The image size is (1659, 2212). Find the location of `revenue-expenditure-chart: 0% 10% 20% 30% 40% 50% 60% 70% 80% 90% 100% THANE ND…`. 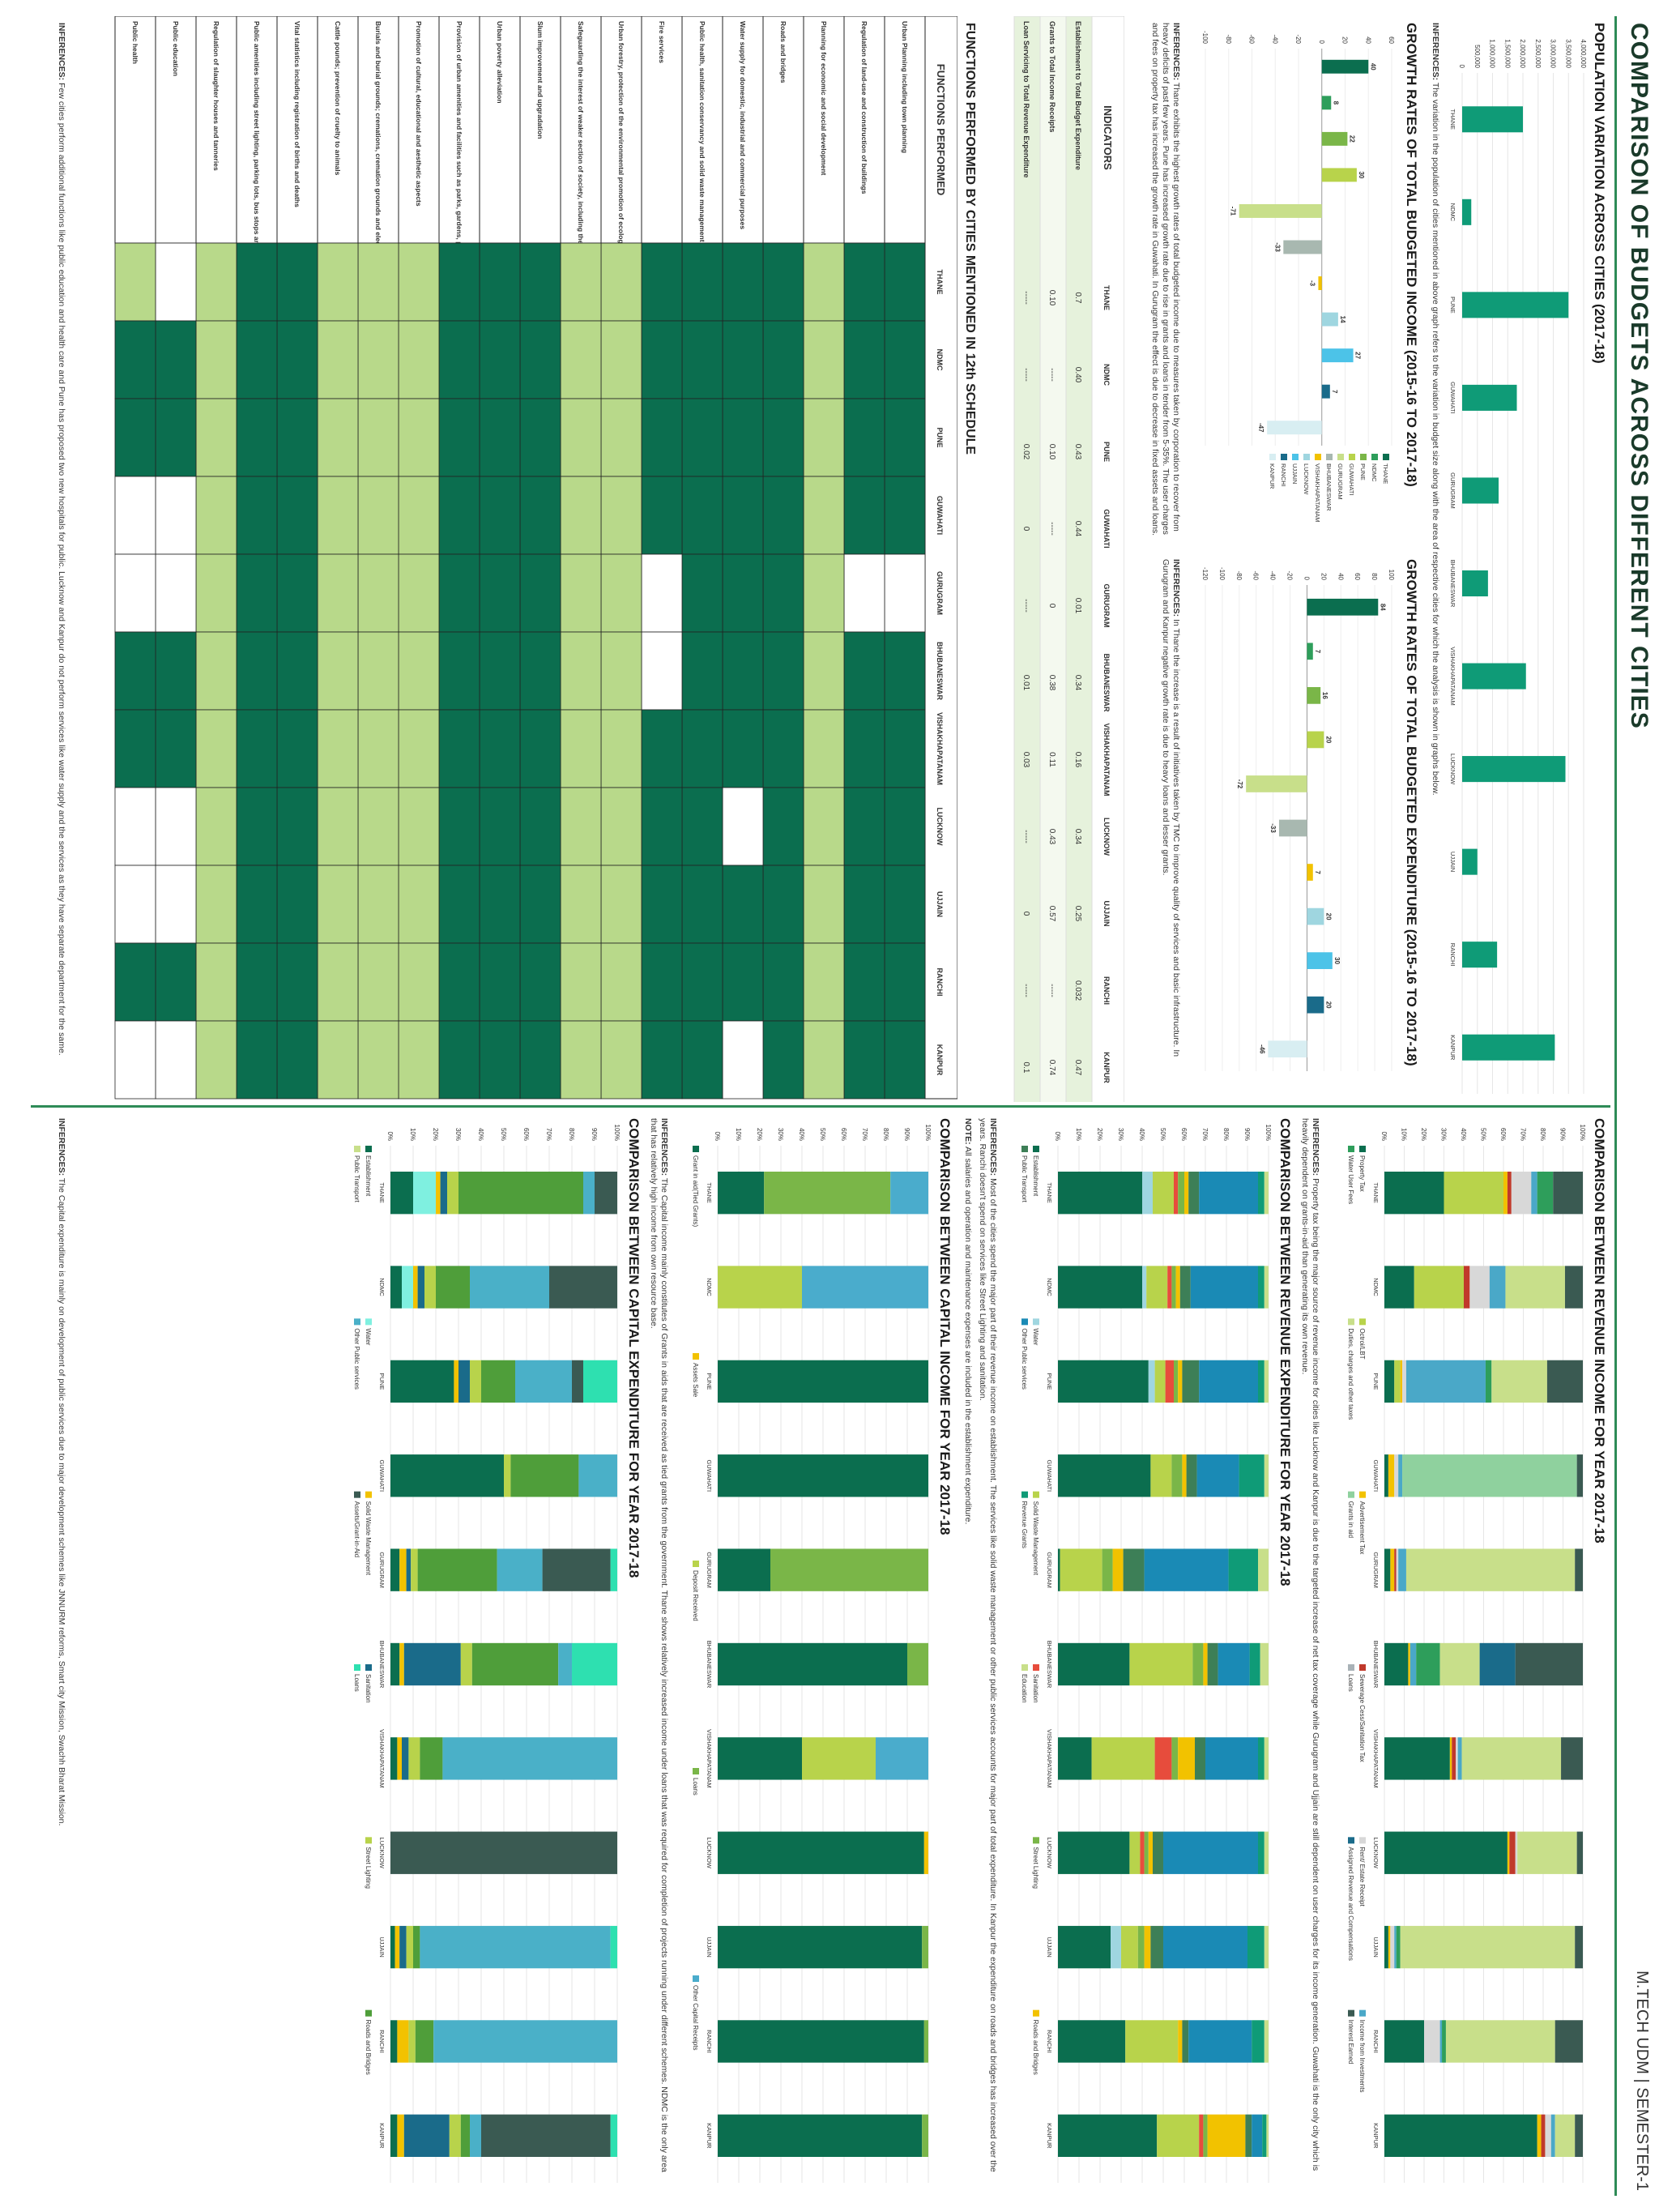

revenue-expenditure-chart: 0% 10% 20% 30% 40% 50% 60% 70% 80% 90% 100% THANE ND… is located at coordinates (1146, 1654).